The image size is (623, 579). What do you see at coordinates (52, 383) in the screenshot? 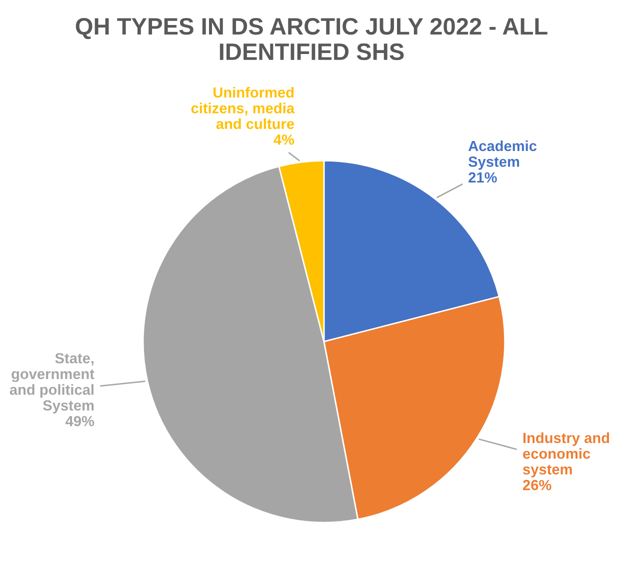
I see `slice-label: State, government and political System` at bounding box center [52, 383].